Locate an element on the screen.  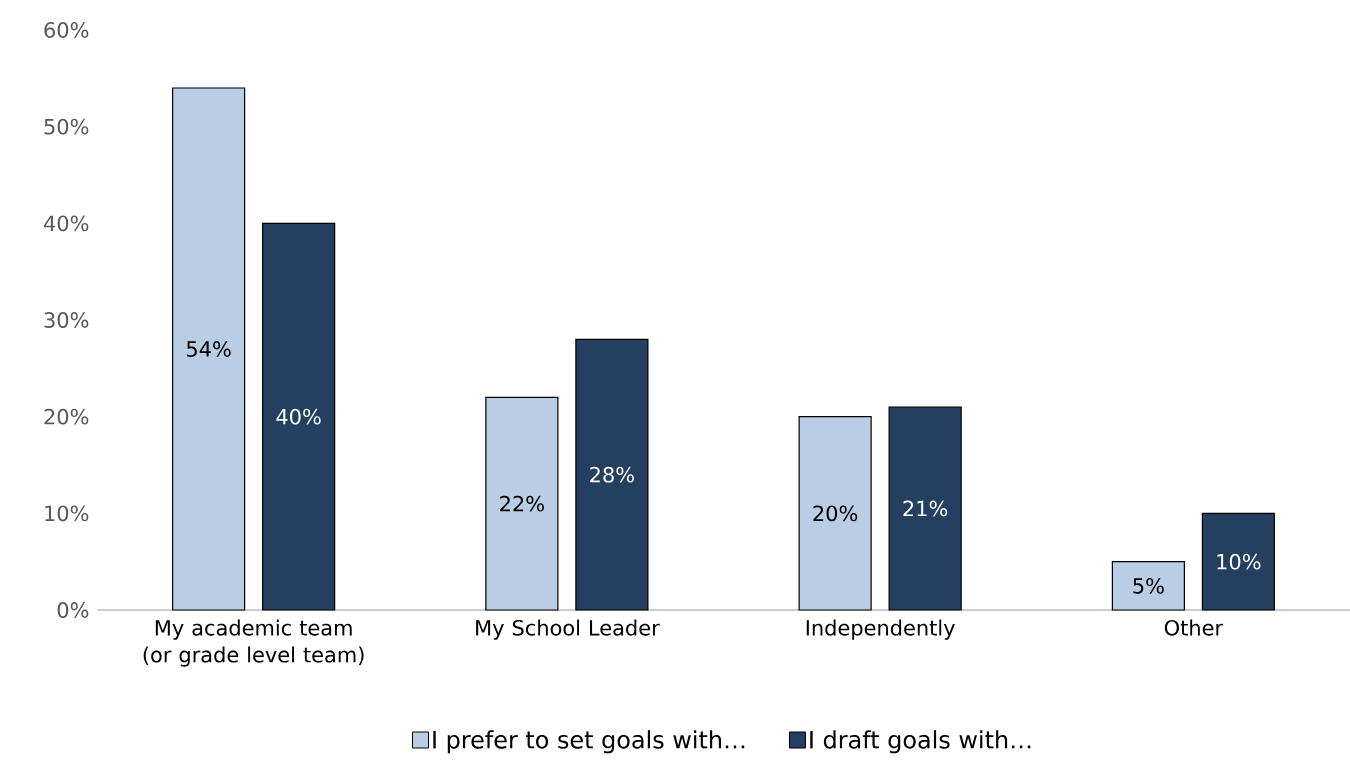
data-label: 40% is located at coordinates (298, 416).